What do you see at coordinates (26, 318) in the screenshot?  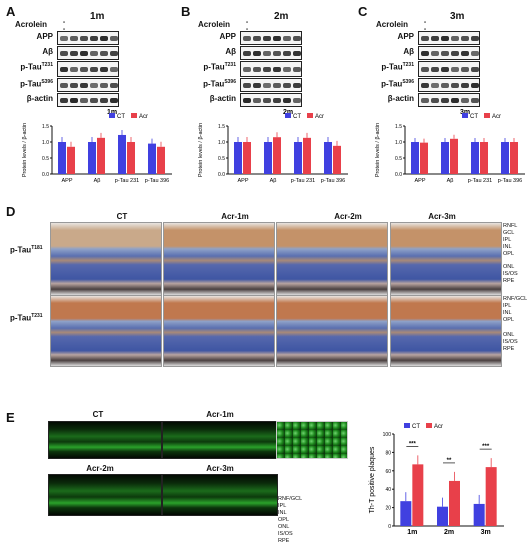 I see `retina-row-label-t231: p-TauT231` at bounding box center [26, 318].